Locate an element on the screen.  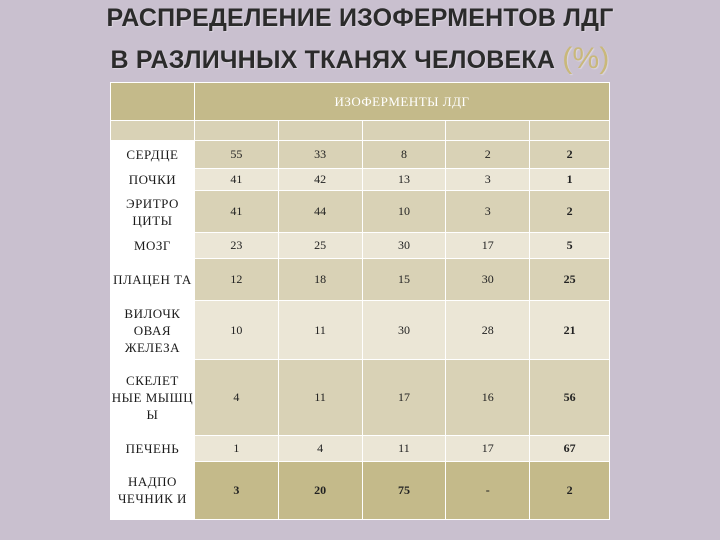
isoenzyme-value-cell: 16 is located at coordinates (488, 397).